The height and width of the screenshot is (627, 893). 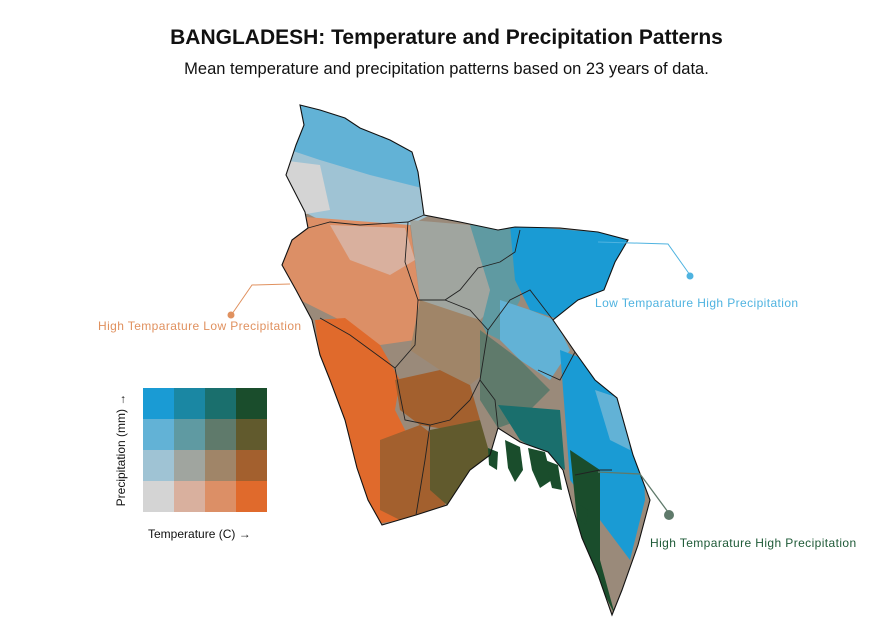 I want to click on south-central-fill, so click(x=437, y=400).